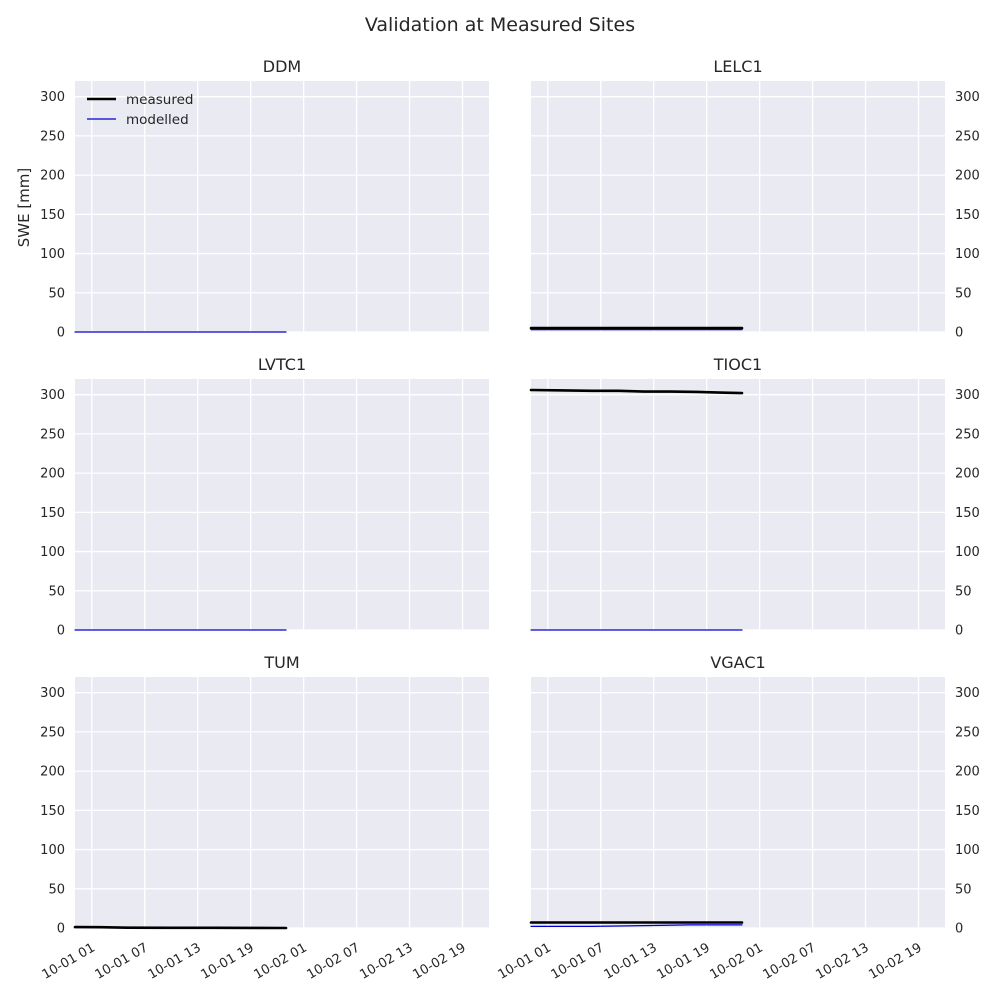  I want to click on series-line-modelled, so click(636, 926).